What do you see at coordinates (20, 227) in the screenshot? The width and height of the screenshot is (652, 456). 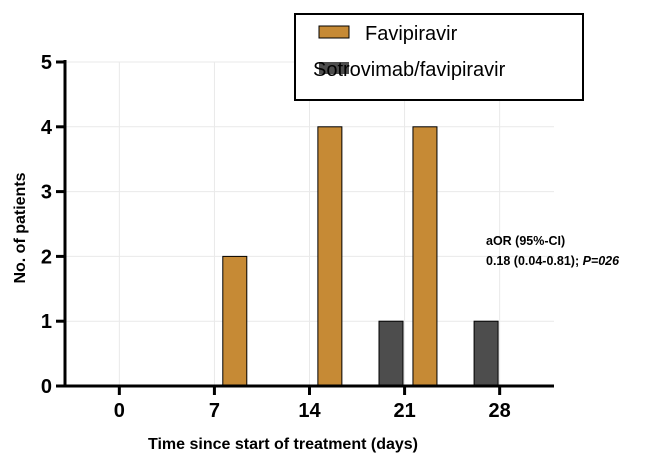 I see `y-axis-title: No. of patients` at bounding box center [20, 227].